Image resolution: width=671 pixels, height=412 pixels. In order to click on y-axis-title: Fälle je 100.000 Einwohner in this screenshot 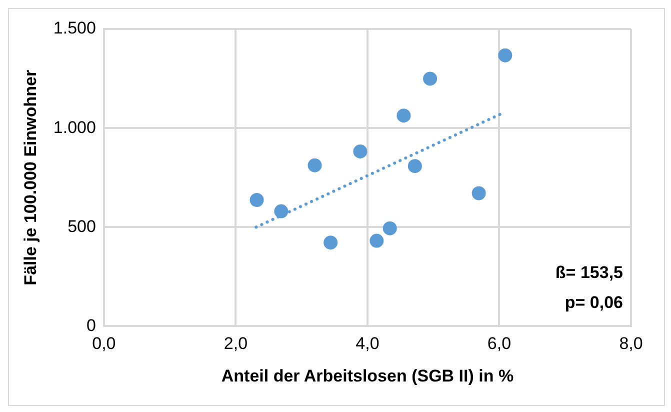, I will do `click(30, 178)`.